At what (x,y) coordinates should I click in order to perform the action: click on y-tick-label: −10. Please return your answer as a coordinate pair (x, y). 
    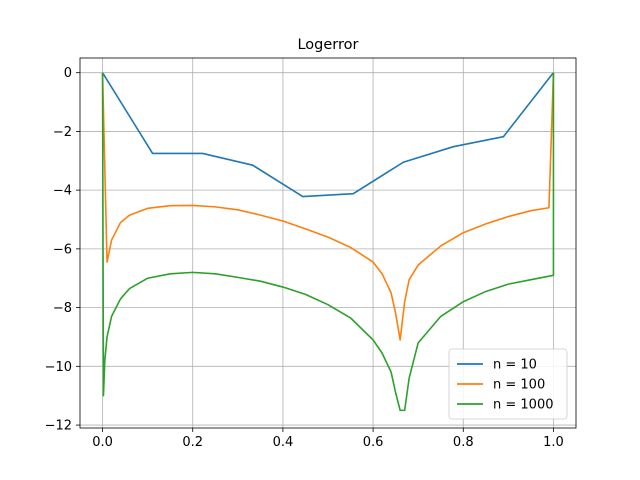
    Looking at the image, I should click on (58, 367).